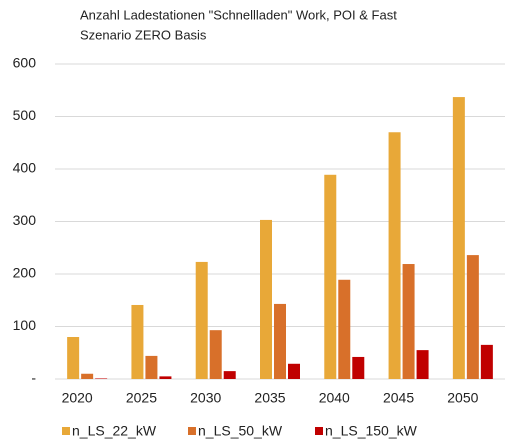 This screenshot has height=443, width=509. I want to click on legend-label: n_LS_50_kW, so click(240, 431).